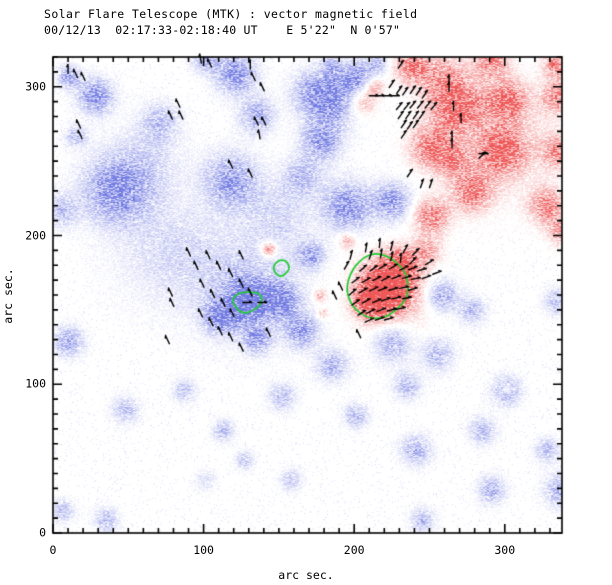  I want to click on x-axis-label: arc sec., so click(306, 575).